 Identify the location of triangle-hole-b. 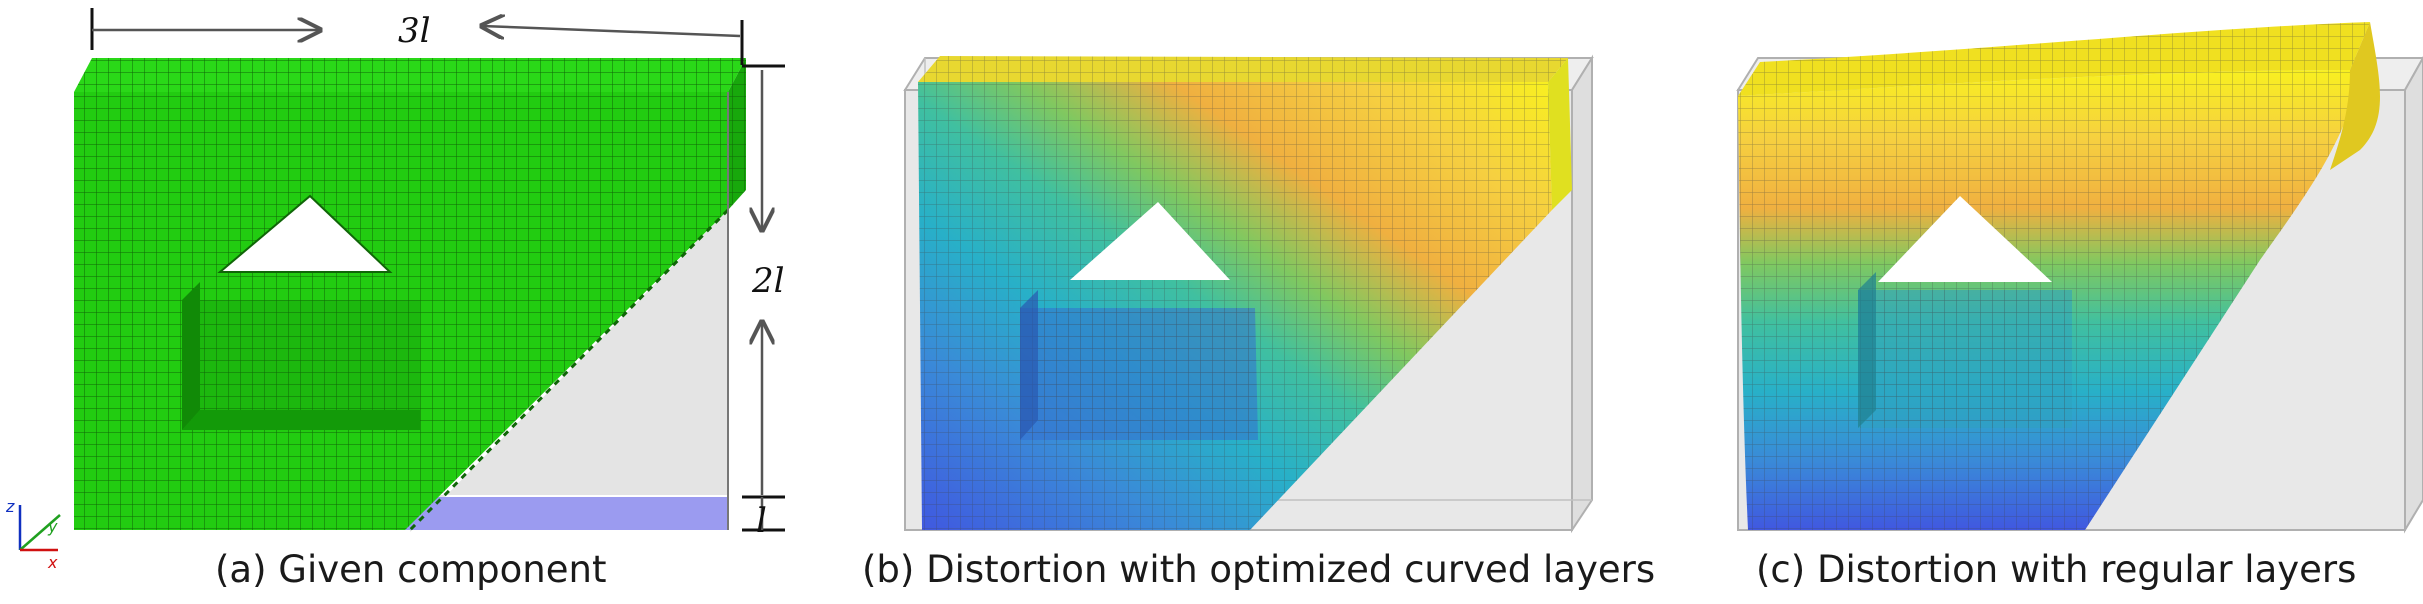
(1150, 241).